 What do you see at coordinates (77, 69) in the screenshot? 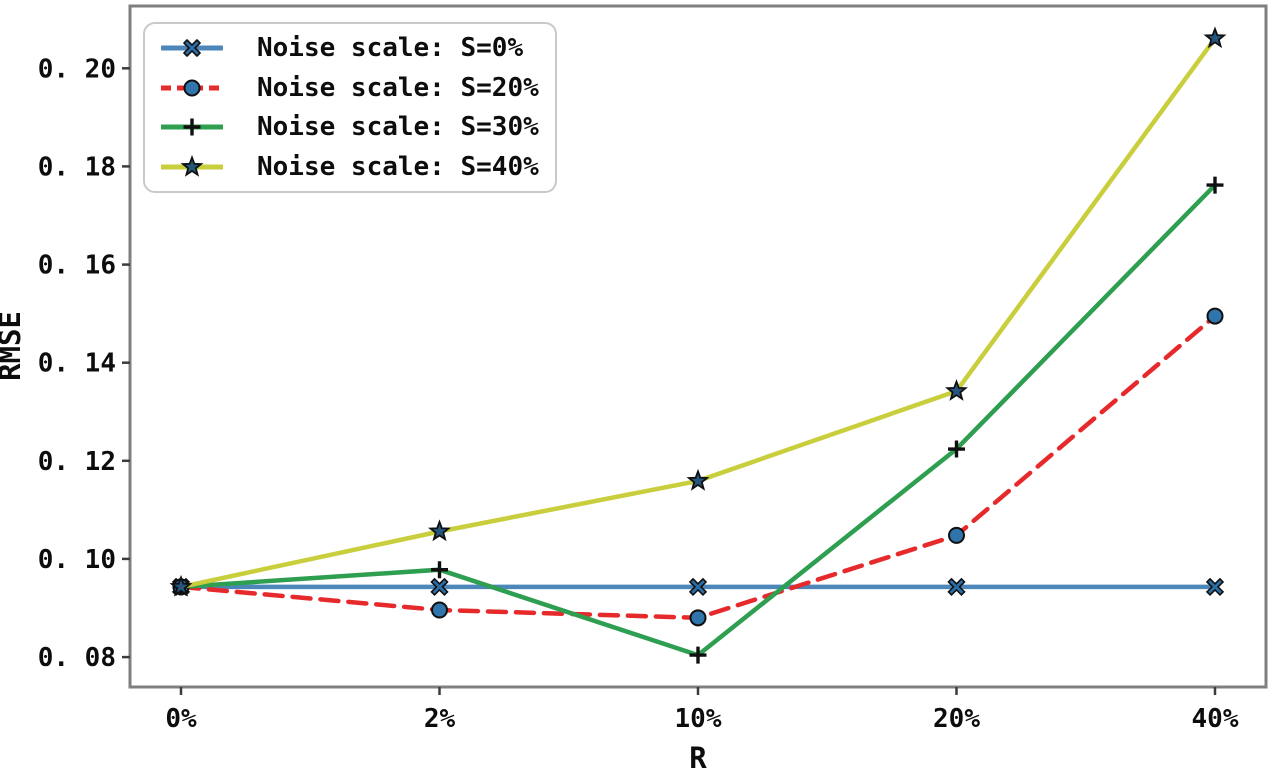
I see `y-tick-label: 0. 20` at bounding box center [77, 69].